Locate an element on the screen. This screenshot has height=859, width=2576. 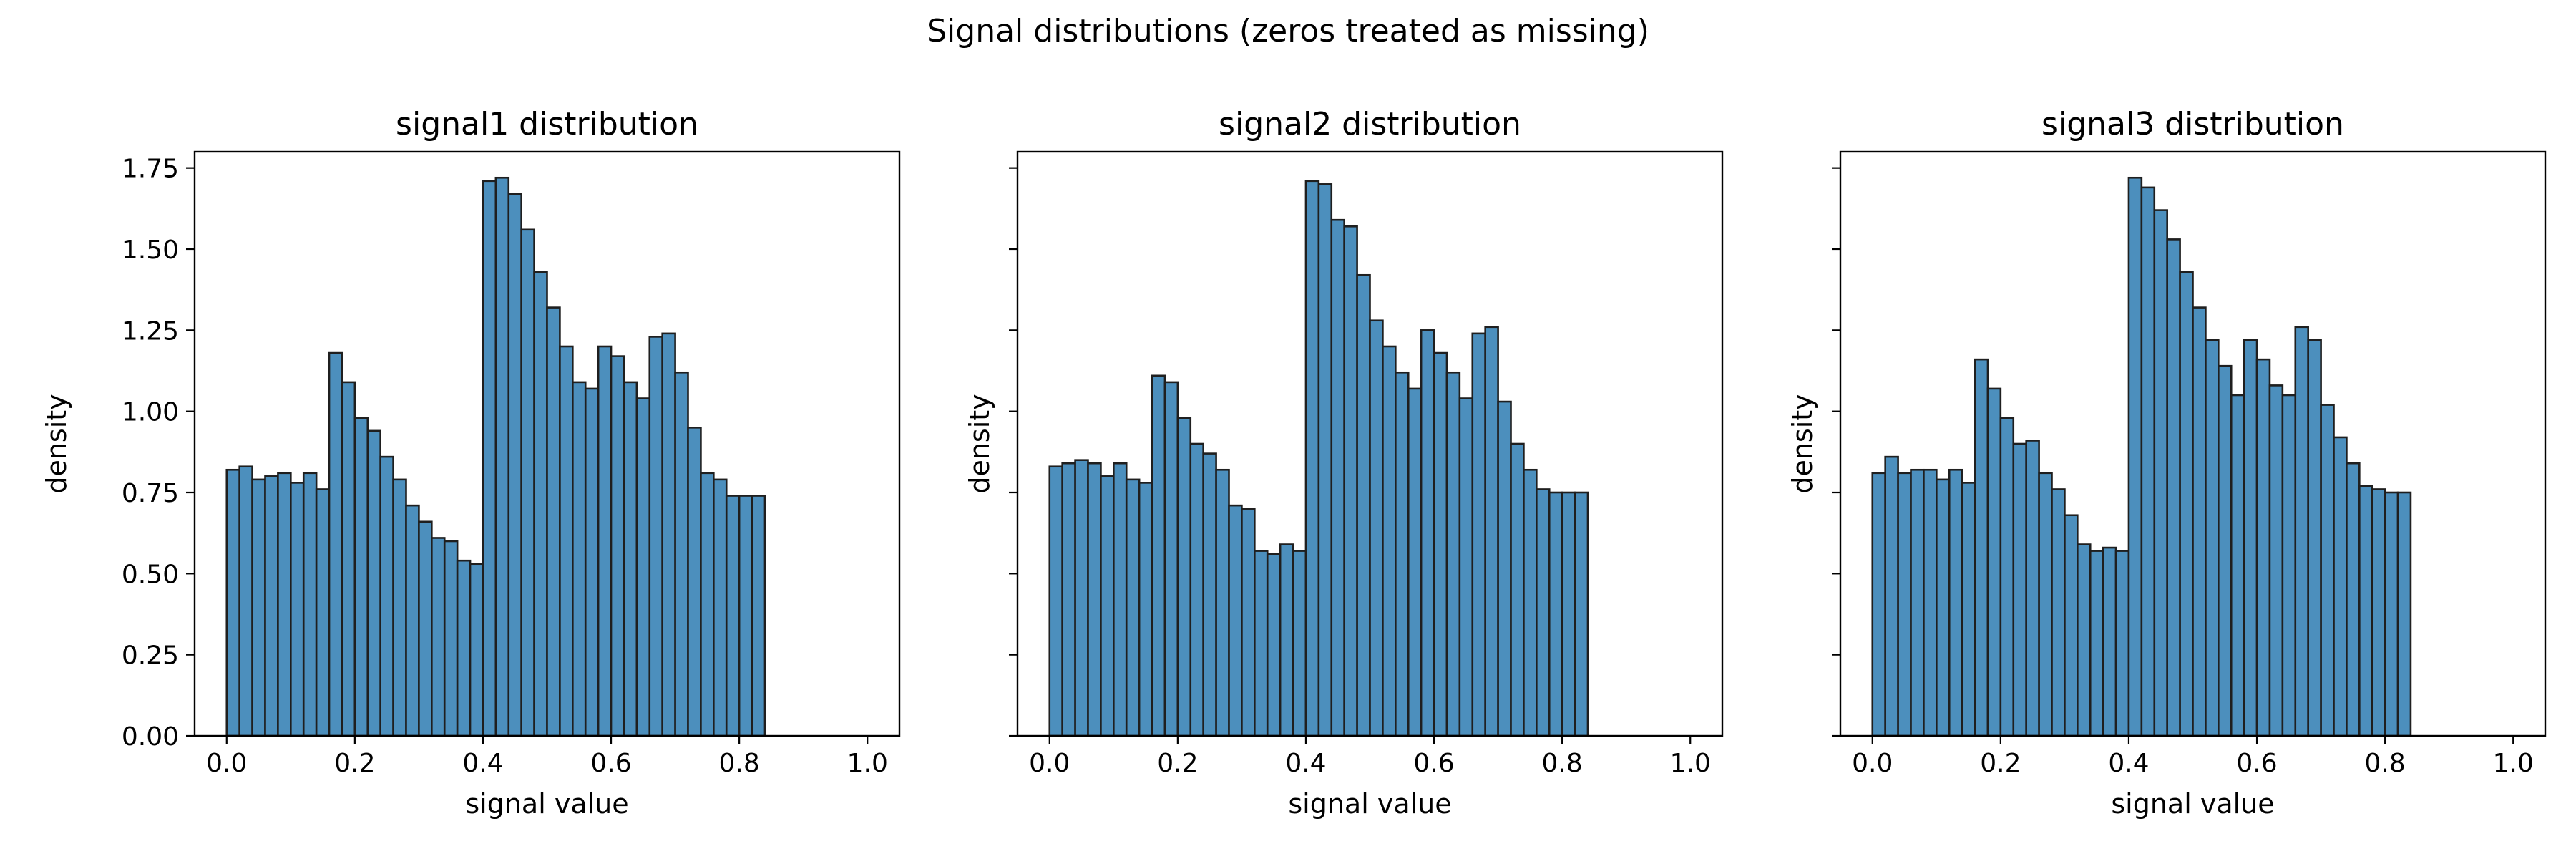
x-axis-label-1: signal value is located at coordinates (546, 804).